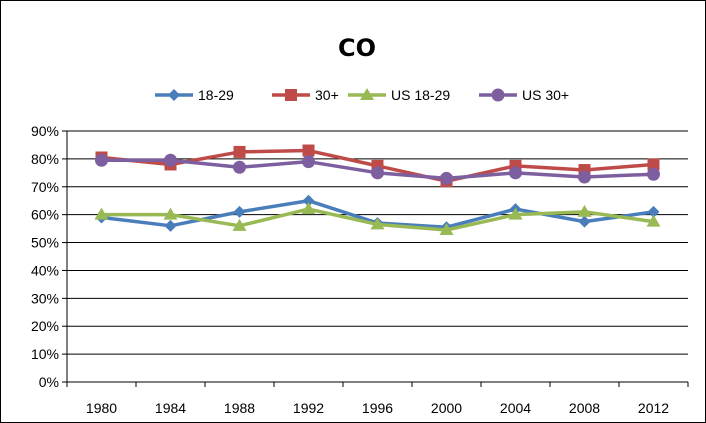  What do you see at coordinates (545, 95) in the screenshot?
I see `legend-label: US 30+` at bounding box center [545, 95].